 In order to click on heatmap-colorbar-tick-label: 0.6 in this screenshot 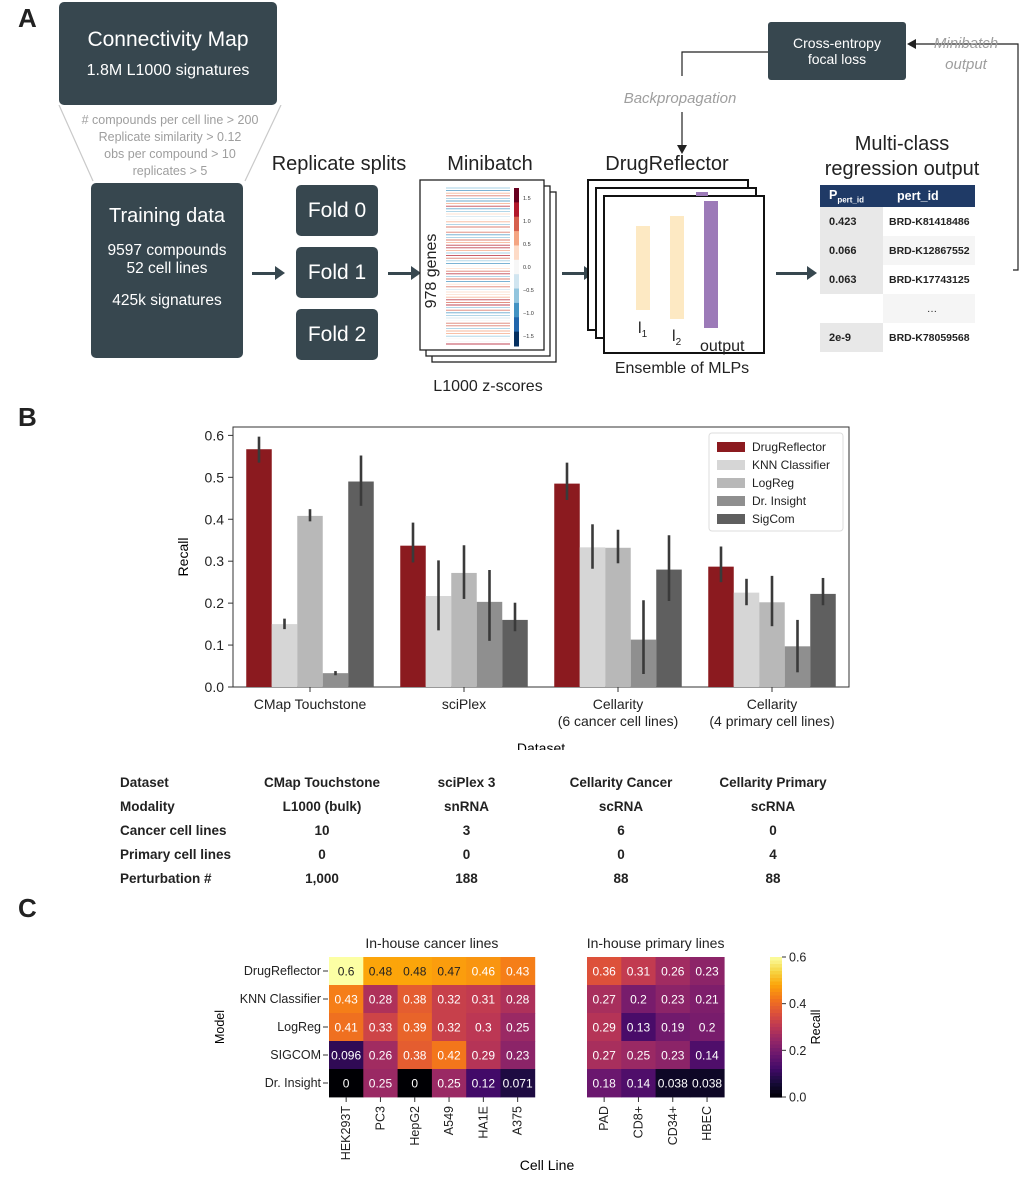, I will do `click(797, 958)`.